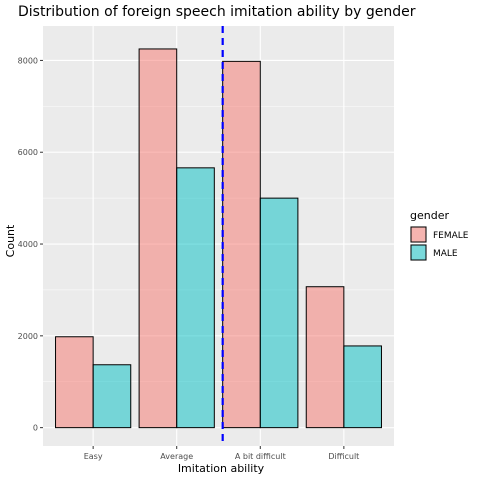 This screenshot has width=480, height=480. I want to click on x-axis-ticks: Easy Average A bit difficult Difficult, so click(221, 453).